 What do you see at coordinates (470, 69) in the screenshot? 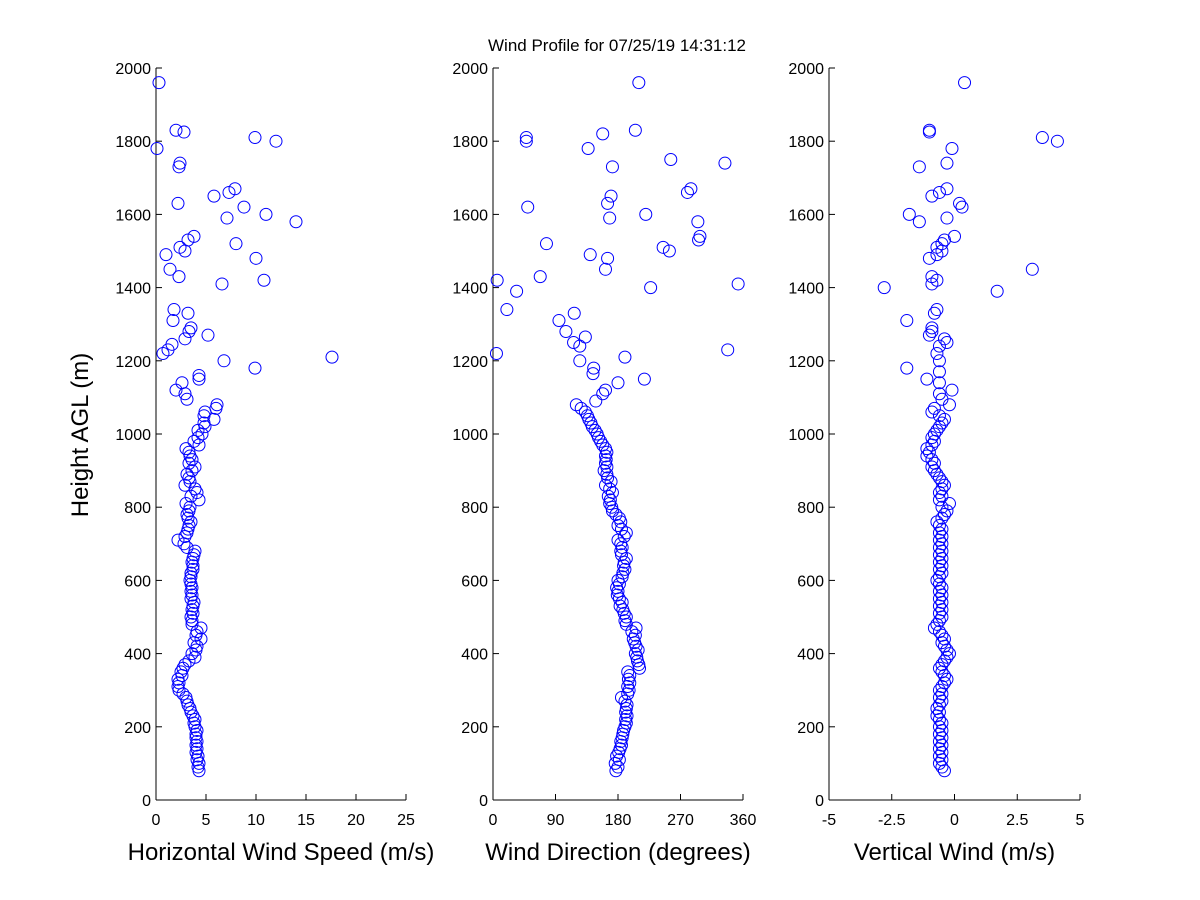
I see `y-tick-label: 2000` at bounding box center [470, 69].